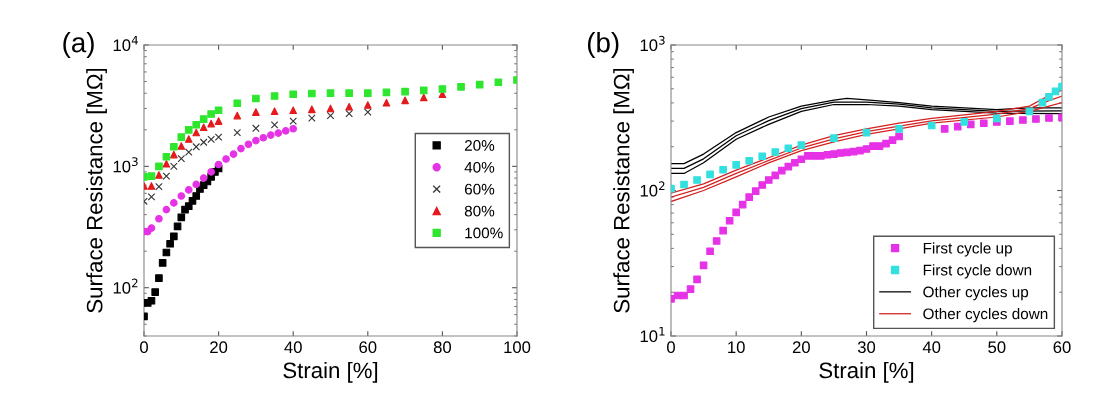 Image resolution: width=1110 pixels, height=412 pixels. What do you see at coordinates (976, 293) in the screenshot?
I see `legend-label: Other cycles up` at bounding box center [976, 293].